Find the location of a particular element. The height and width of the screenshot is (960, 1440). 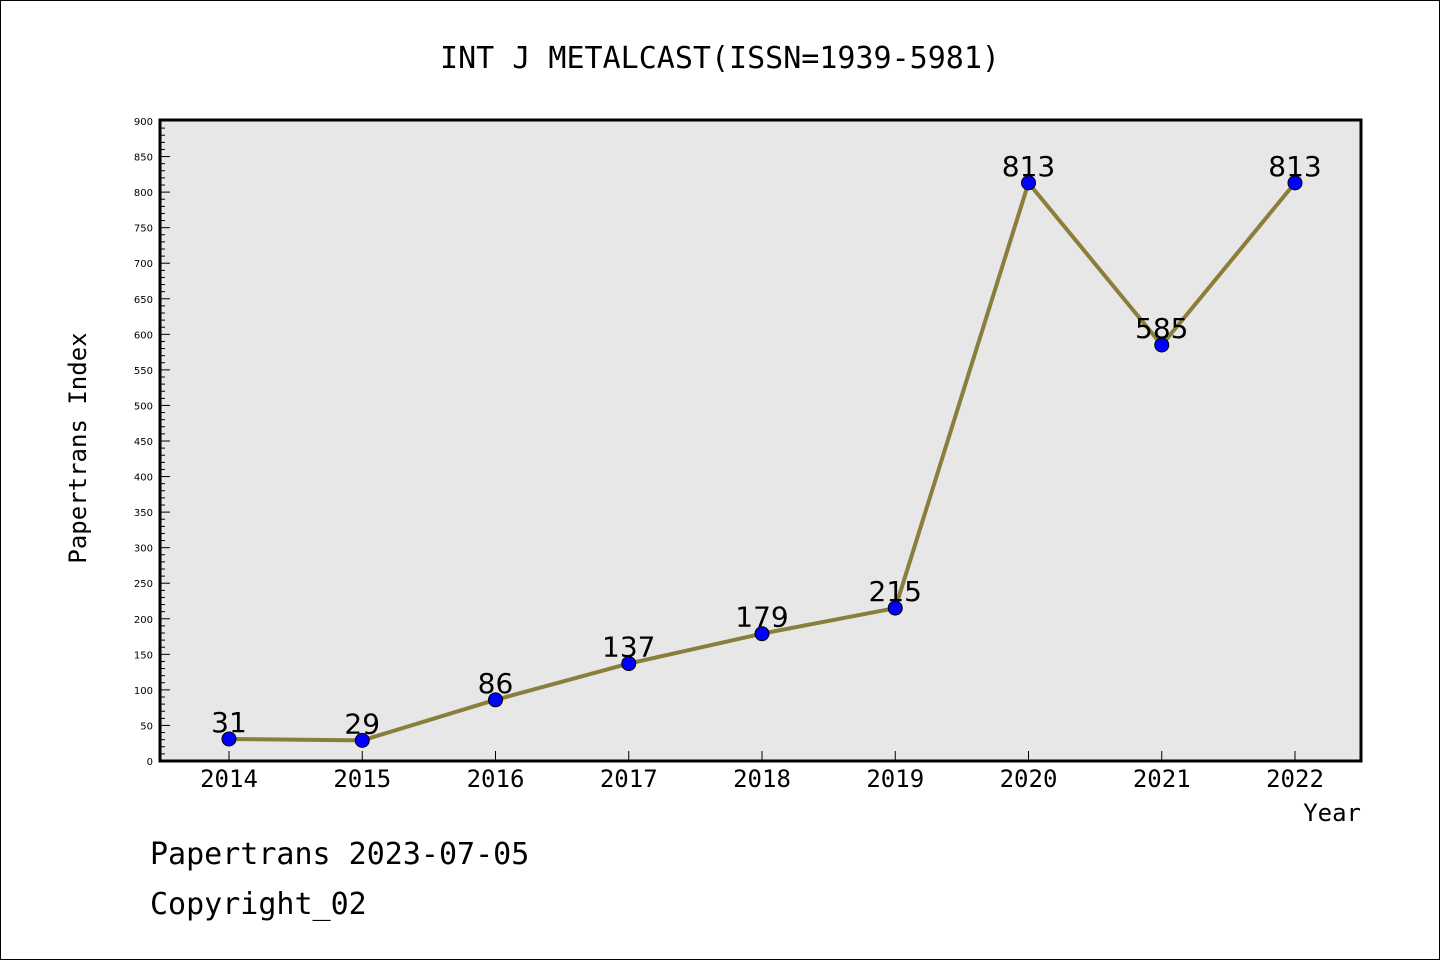

y-tick-label: 350 is located at coordinates (143, 513).